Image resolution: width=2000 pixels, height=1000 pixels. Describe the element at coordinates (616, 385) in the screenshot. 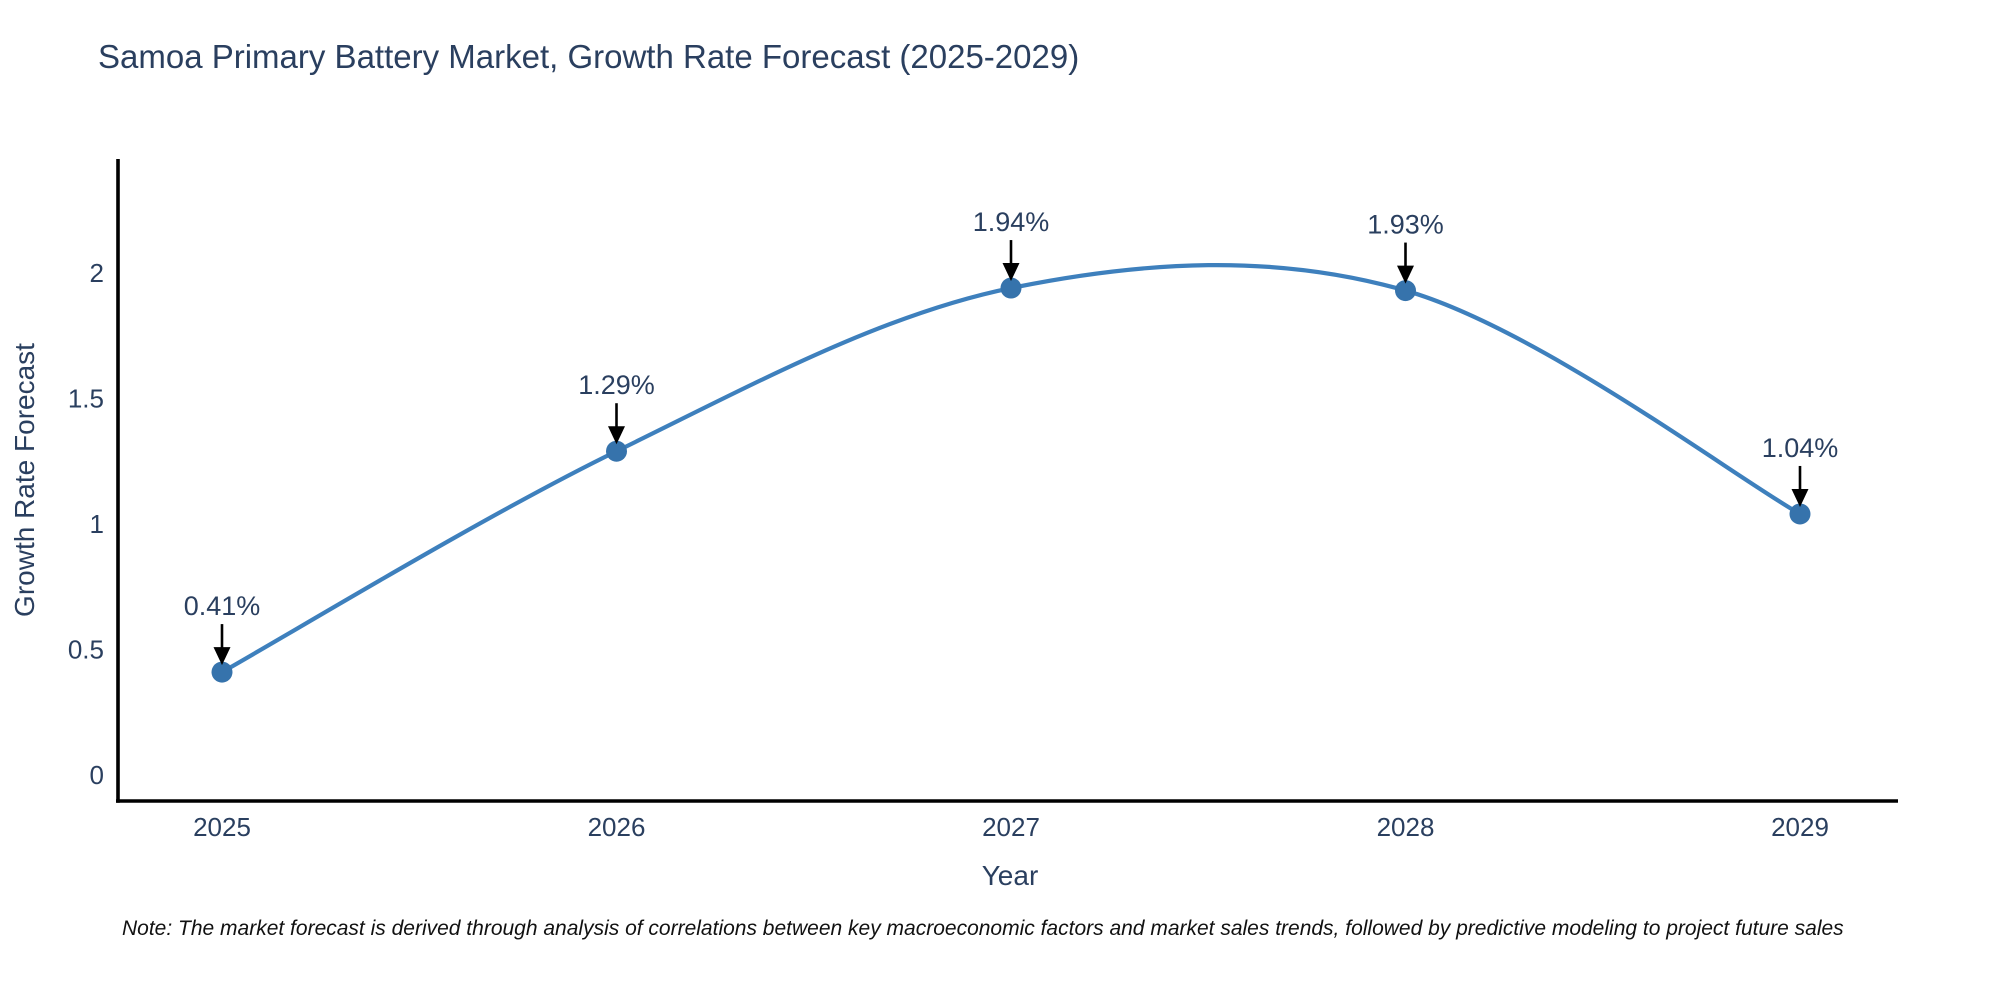

I see `point-value-label: 1.29%` at that location.